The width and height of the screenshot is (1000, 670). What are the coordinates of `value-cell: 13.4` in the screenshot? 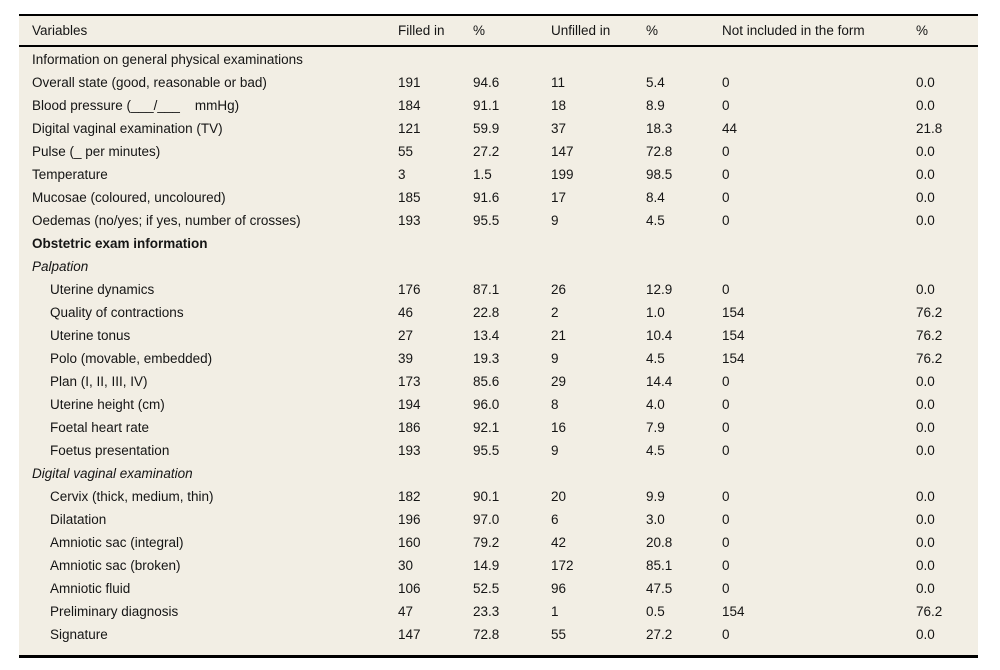 It's located at (486, 335).